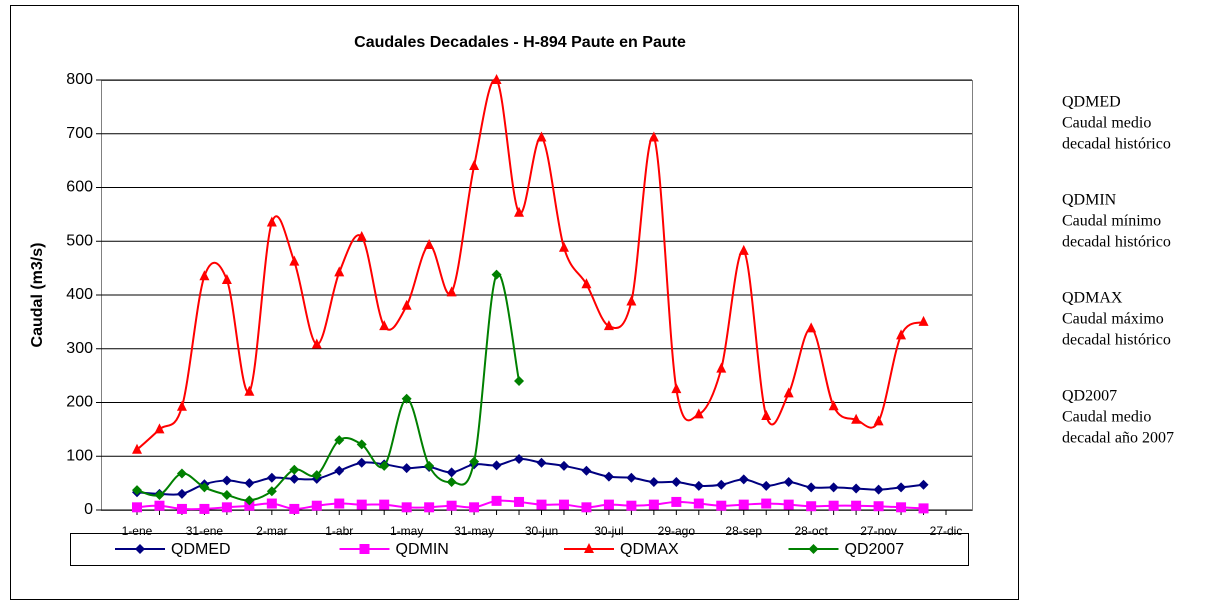 The width and height of the screenshot is (1216, 610). I want to click on x-tick-label: 27-nov, so click(878, 531).